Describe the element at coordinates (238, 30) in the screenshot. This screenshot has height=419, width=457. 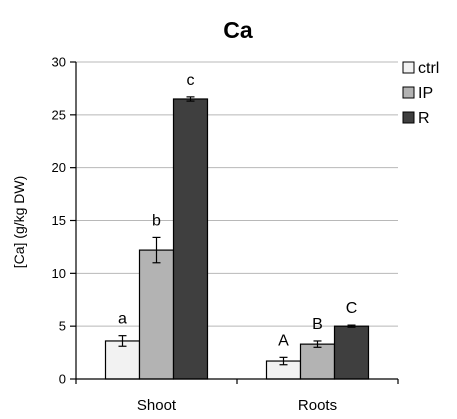
I see `chart-title: Ca` at that location.